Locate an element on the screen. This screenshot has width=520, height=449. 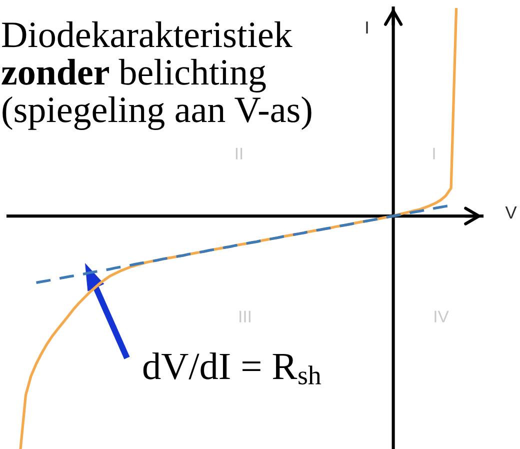
annotation: dV/dI = R$_{sh}$ is located at coordinates (232, 368).